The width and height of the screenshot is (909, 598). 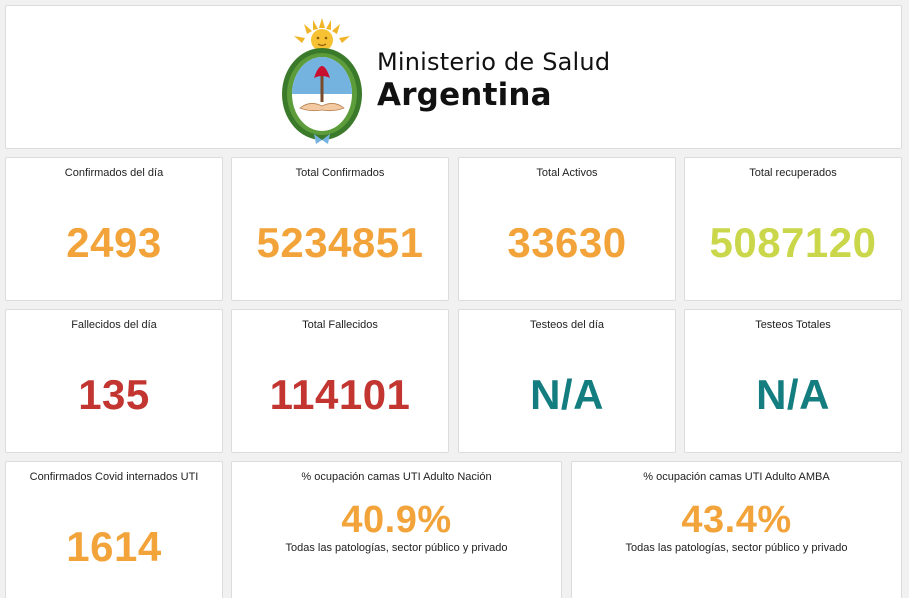 I want to click on stat-title: % ocupación camas UTI Adulto AMBA, so click(x=736, y=477).